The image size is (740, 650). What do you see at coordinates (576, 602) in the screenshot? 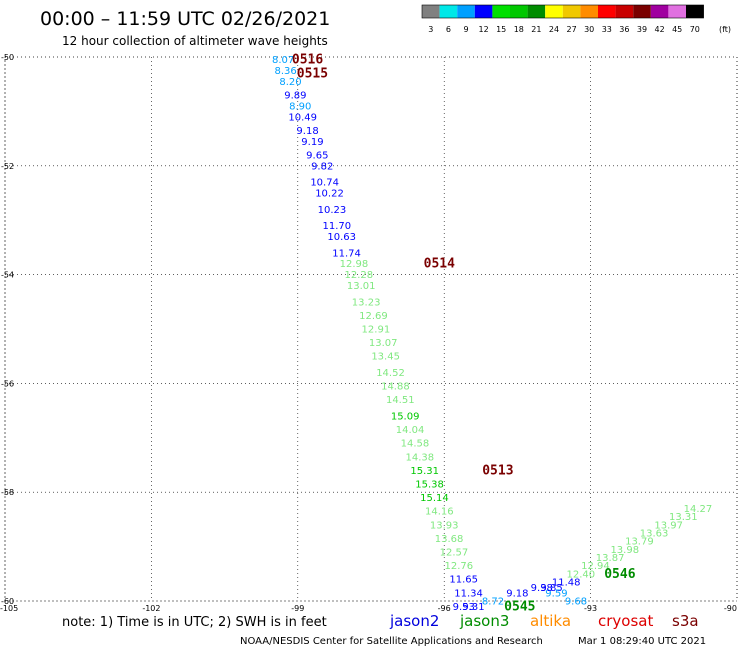
I see `wave-height-value: 9.68` at bounding box center [576, 602].